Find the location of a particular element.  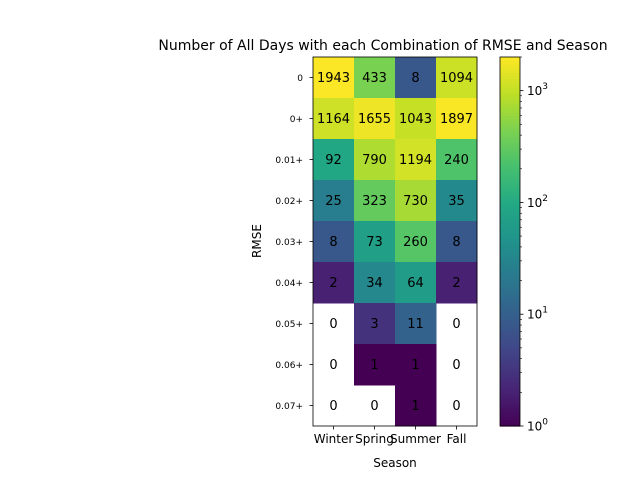

y-tick-label: 0+ is located at coordinates (296, 120).